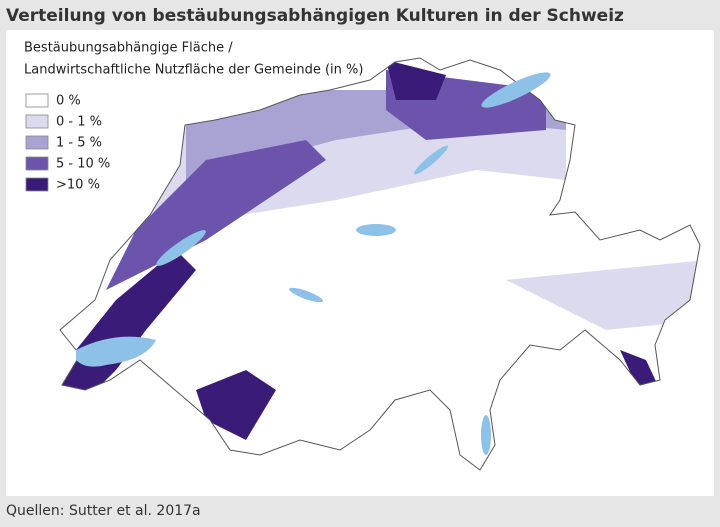 The height and width of the screenshot is (527, 720). Describe the element at coordinates (79, 143) in the screenshot. I see `legend-label: 1 - 5 %` at that location.